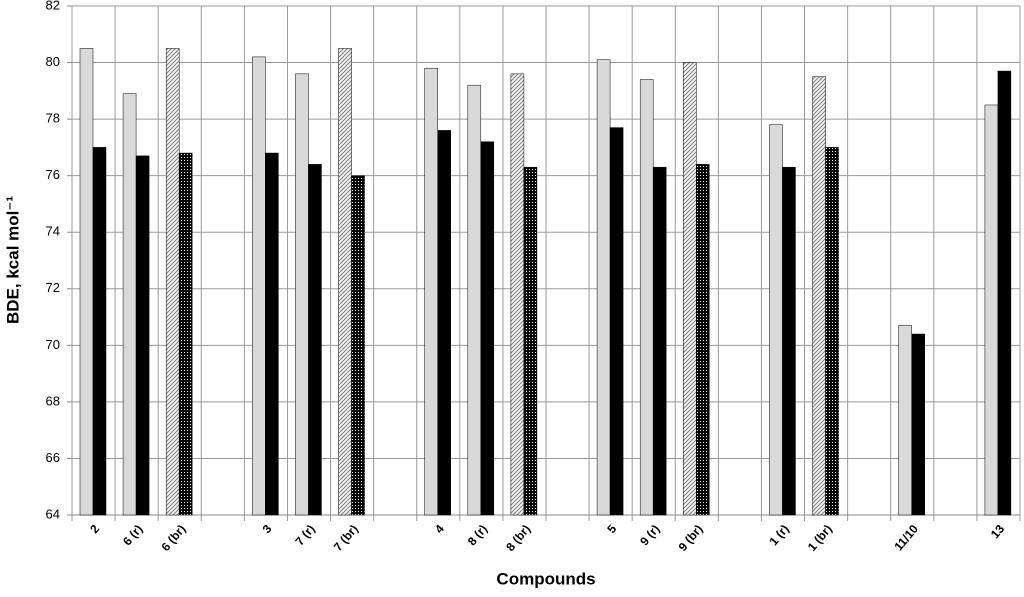 This screenshot has height=597, width=1024. What do you see at coordinates (346, 538) in the screenshot?
I see `x-tick-label: 7 (br)` at bounding box center [346, 538].